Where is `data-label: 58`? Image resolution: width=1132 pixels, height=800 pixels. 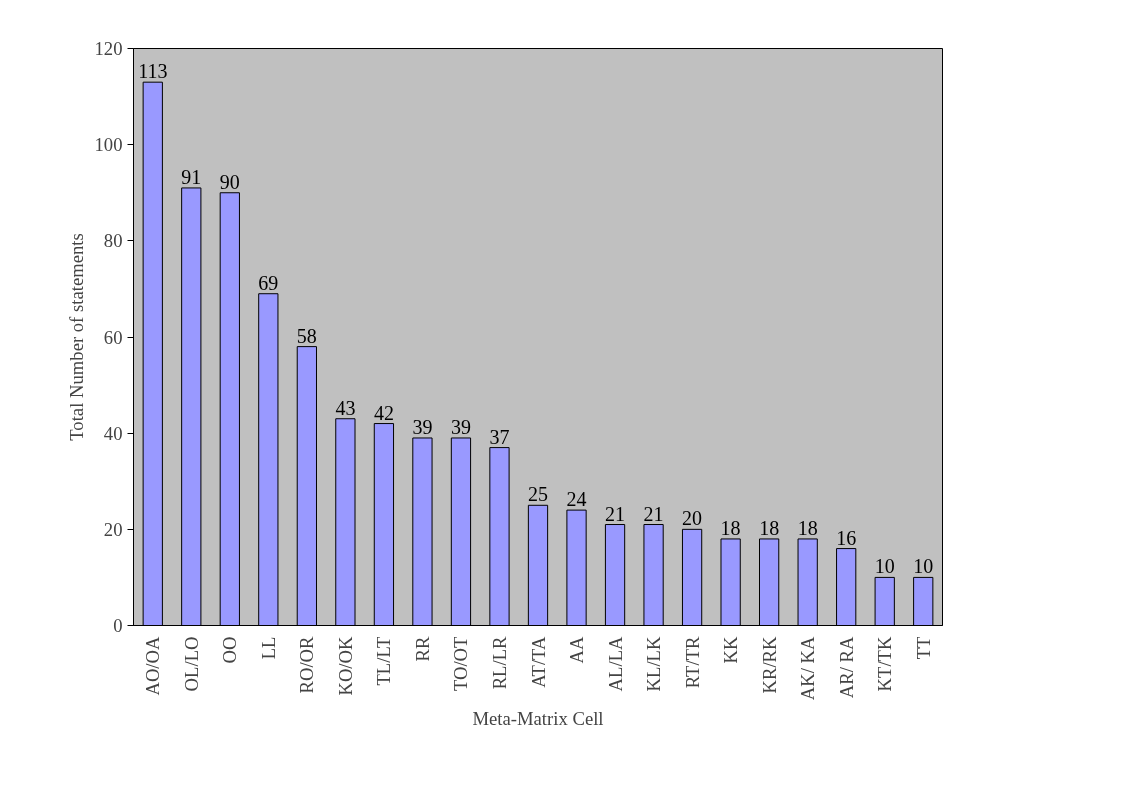
data-label: 58 is located at coordinates (306, 335).